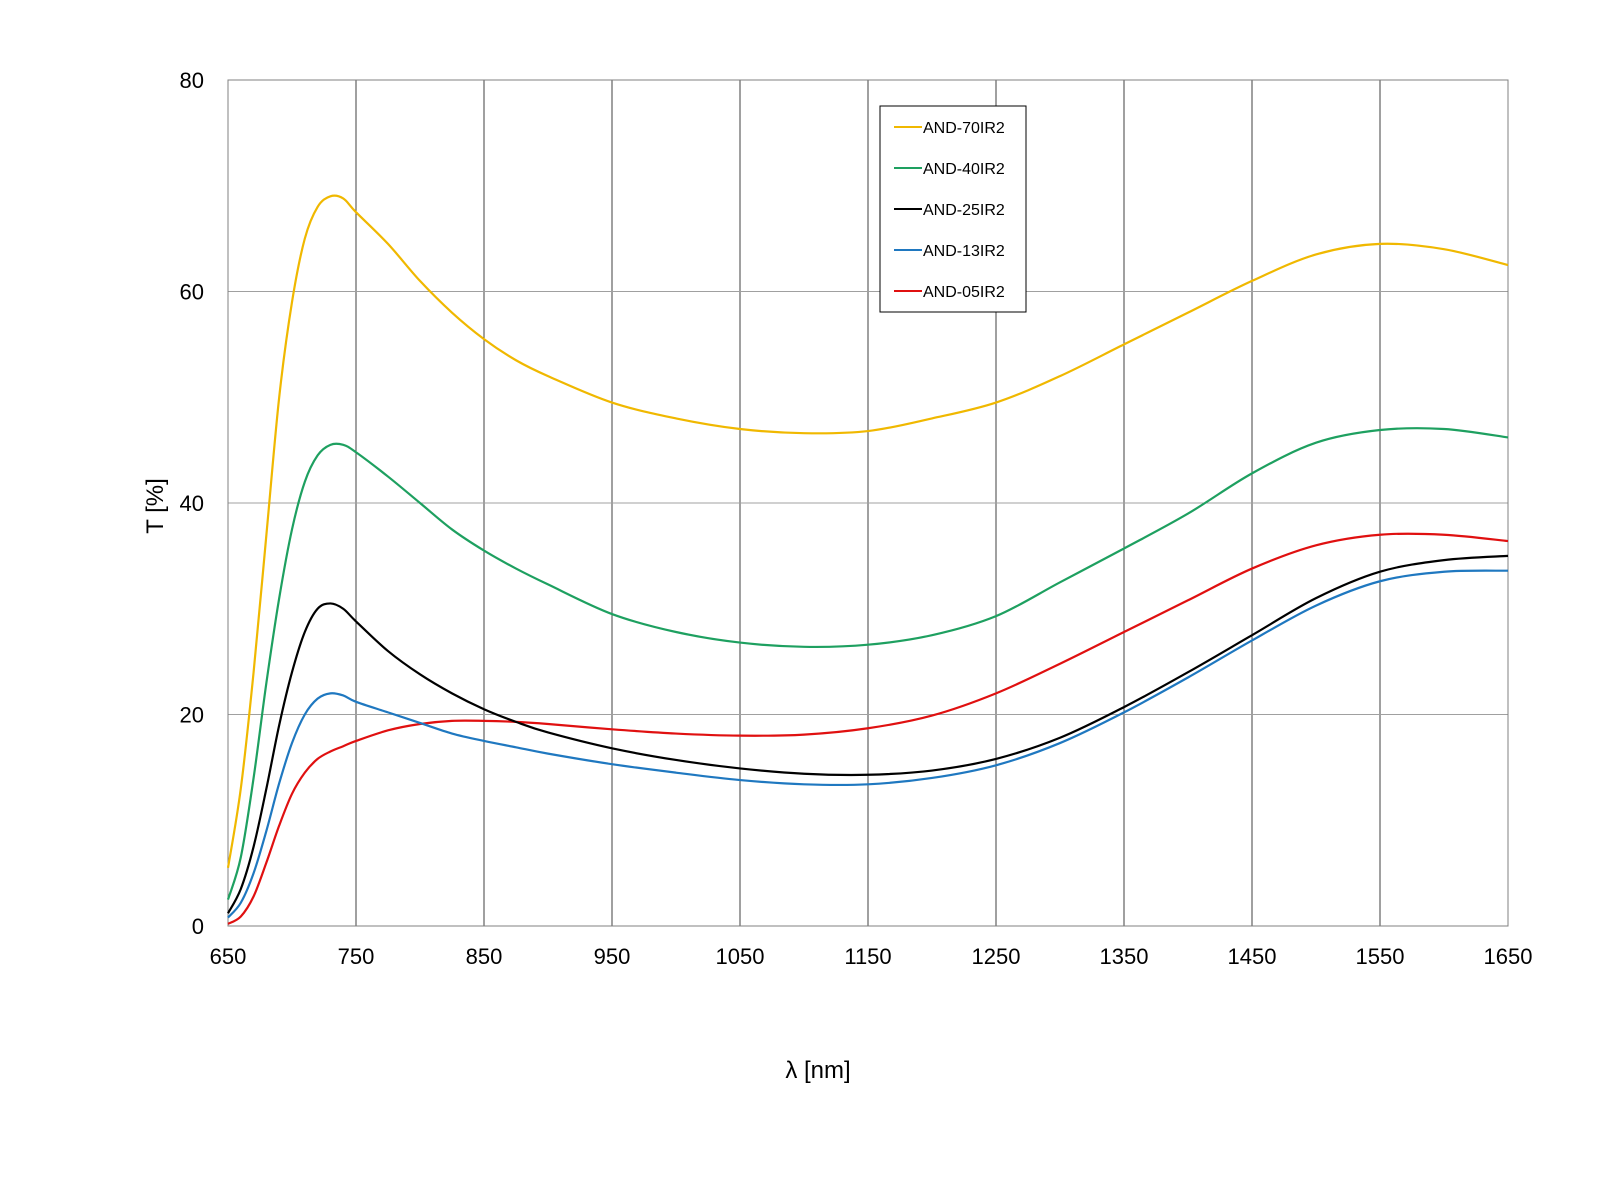  What do you see at coordinates (964, 128) in the screenshot?
I see `legend-label: AND-70IR2` at bounding box center [964, 128].